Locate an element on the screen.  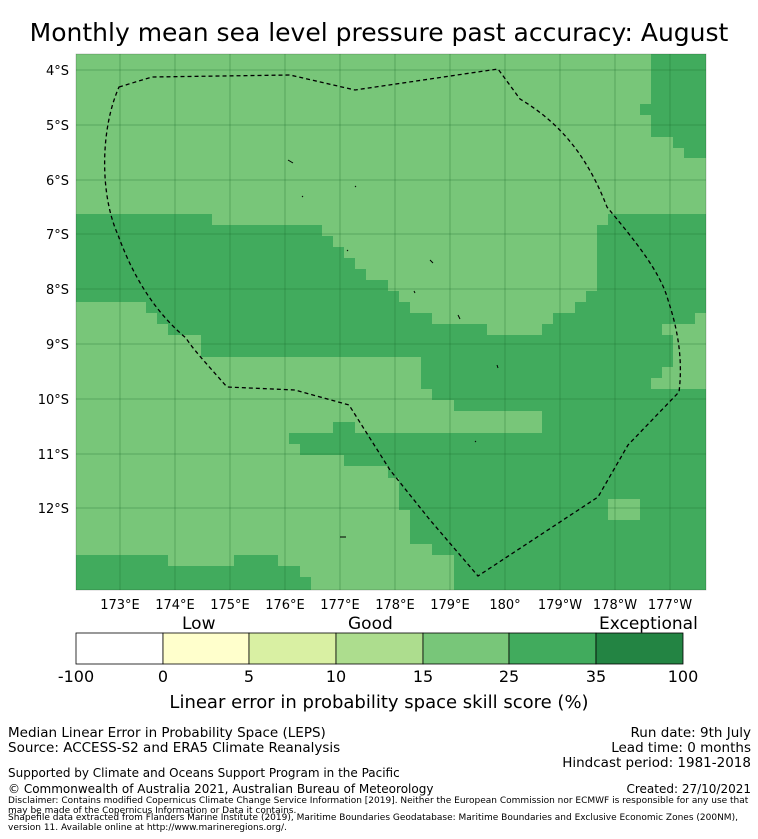
colorbar-tick: -100 is located at coordinates (76, 676).